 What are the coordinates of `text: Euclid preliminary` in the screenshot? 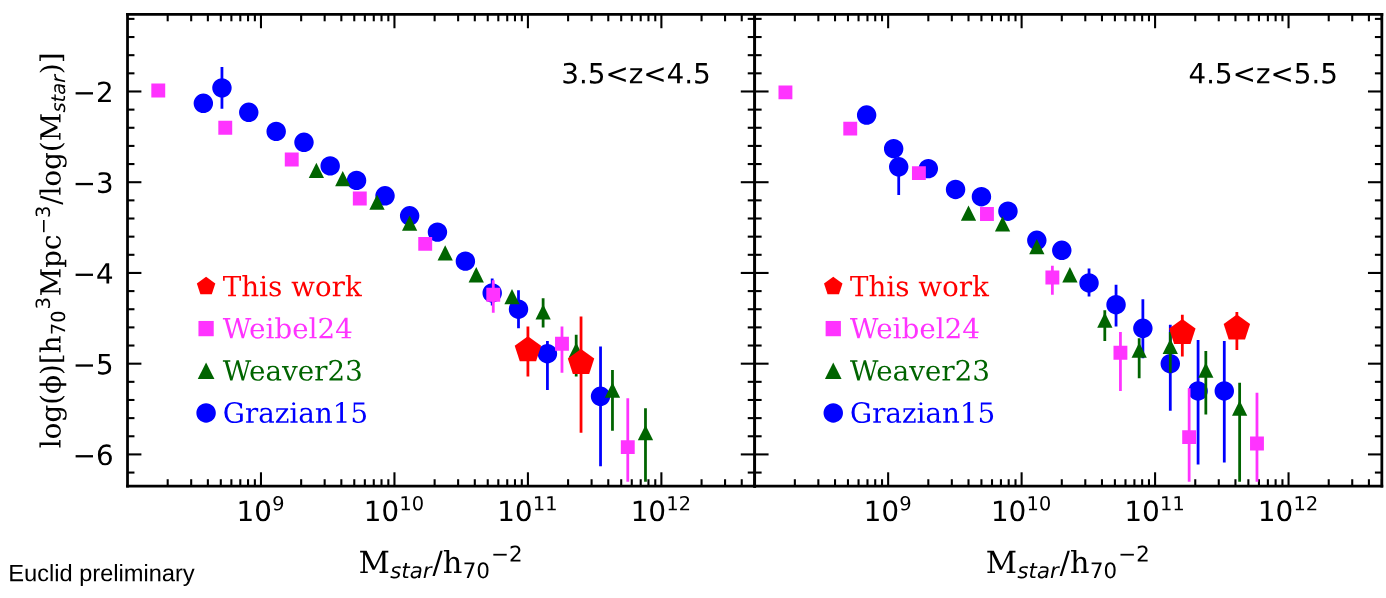 It's located at (102, 575).